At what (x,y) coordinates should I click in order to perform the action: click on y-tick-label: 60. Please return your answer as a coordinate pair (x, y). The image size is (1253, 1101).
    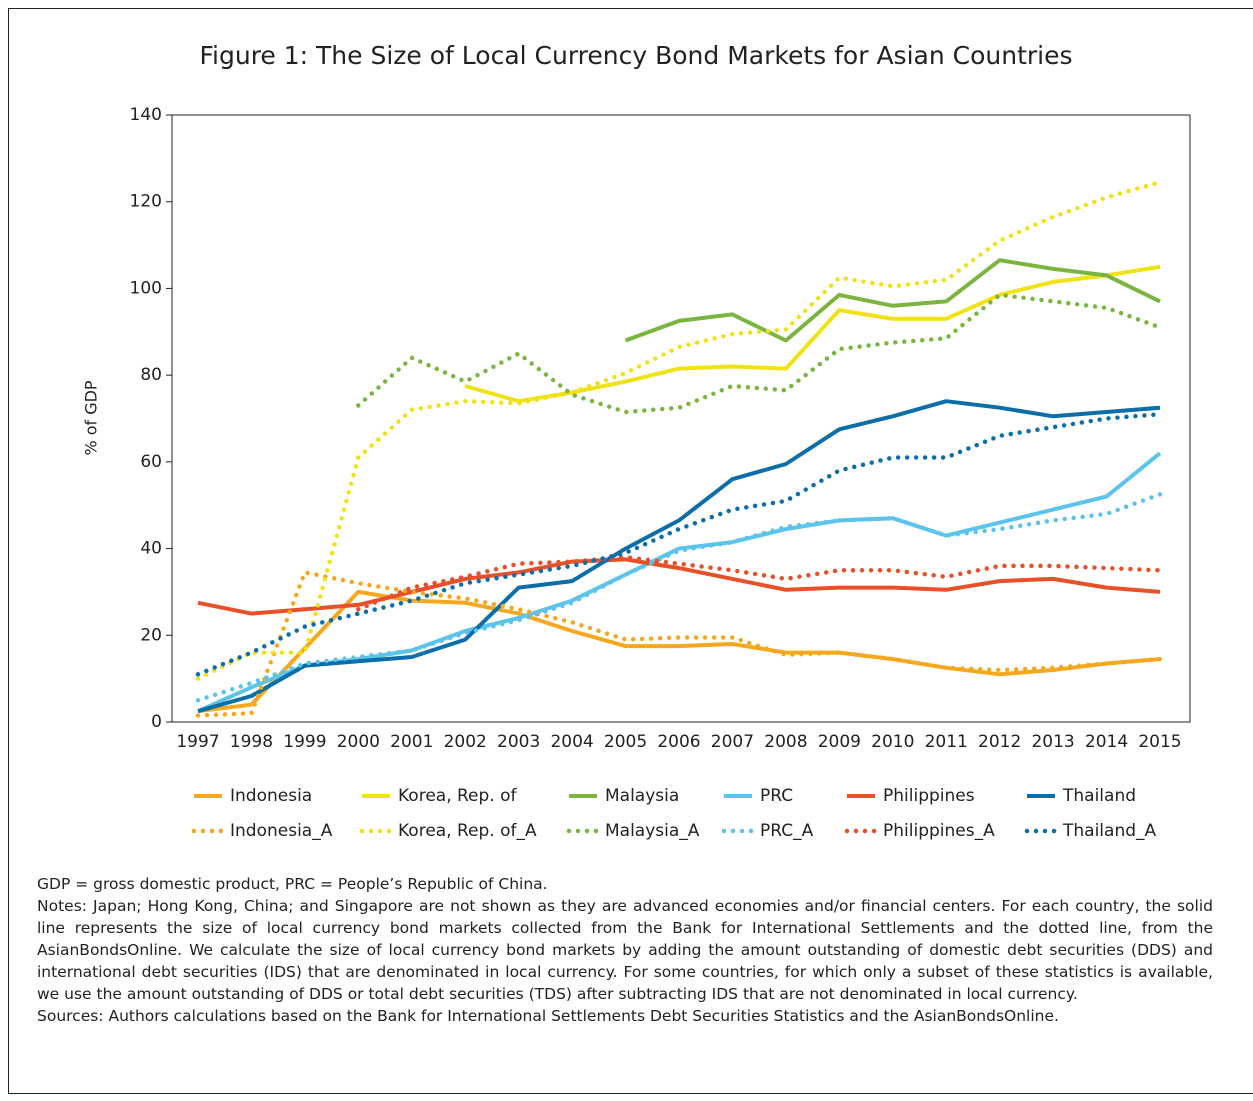
    Looking at the image, I should click on (151, 462).